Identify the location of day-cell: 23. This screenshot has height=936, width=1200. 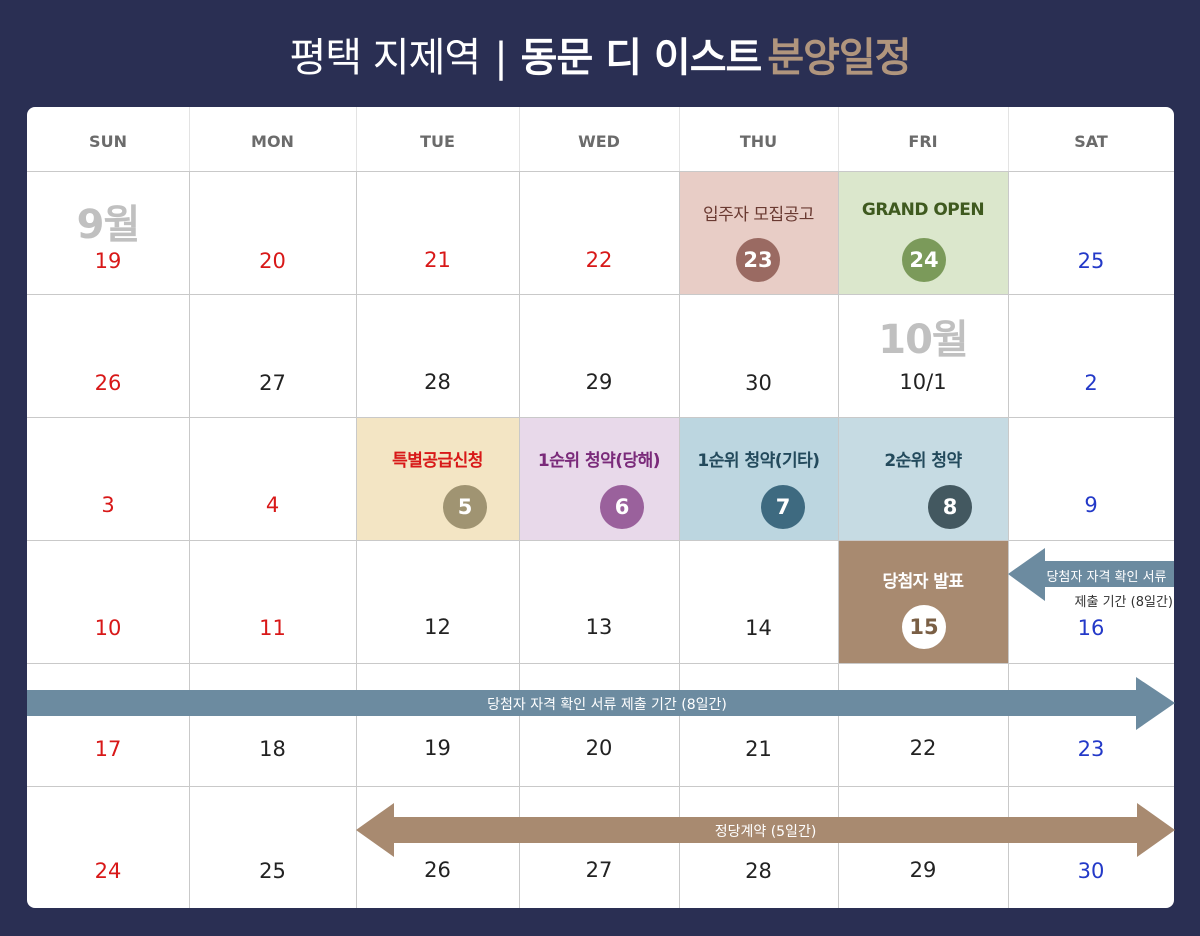
(1091, 725).